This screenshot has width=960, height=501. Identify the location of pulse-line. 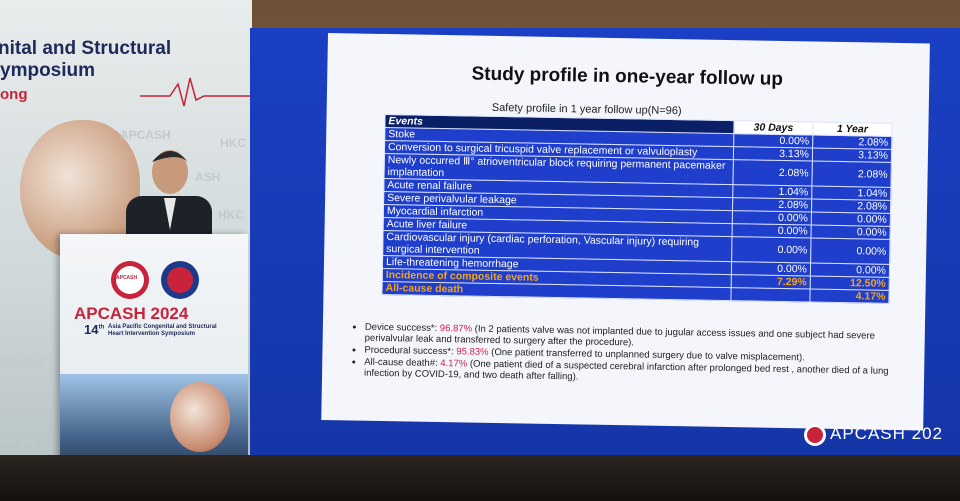
(195, 92).